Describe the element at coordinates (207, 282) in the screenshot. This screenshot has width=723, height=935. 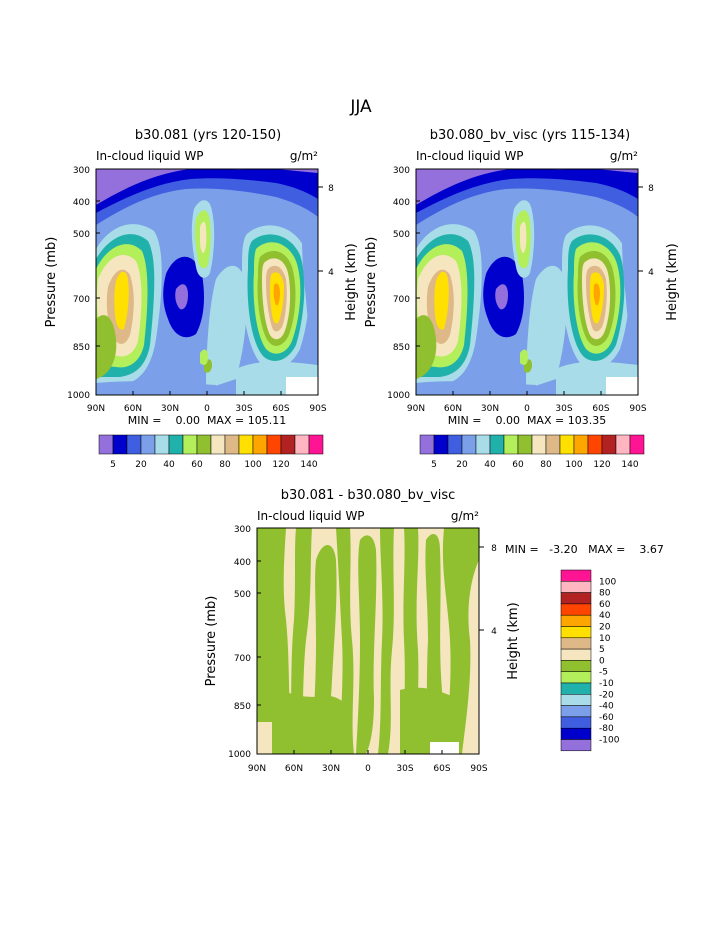
I see `panel-a-field` at that location.